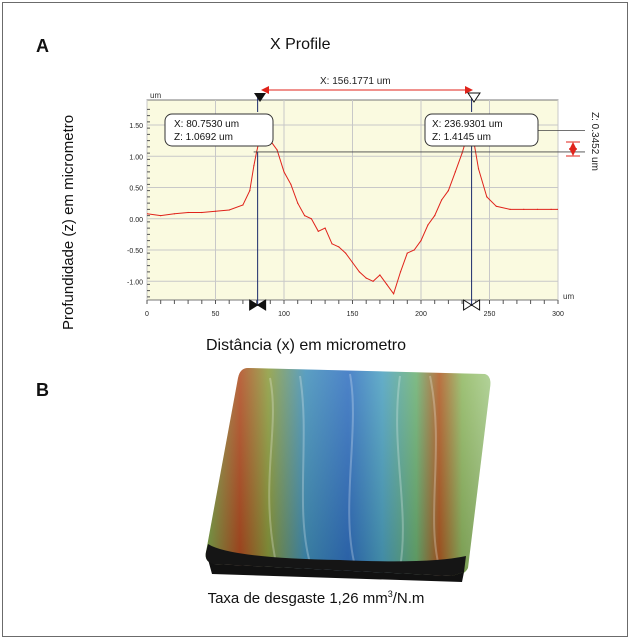 The image size is (632, 641). What do you see at coordinates (136, 157) in the screenshot?
I see `y-tick-label: 1.00` at bounding box center [136, 157].